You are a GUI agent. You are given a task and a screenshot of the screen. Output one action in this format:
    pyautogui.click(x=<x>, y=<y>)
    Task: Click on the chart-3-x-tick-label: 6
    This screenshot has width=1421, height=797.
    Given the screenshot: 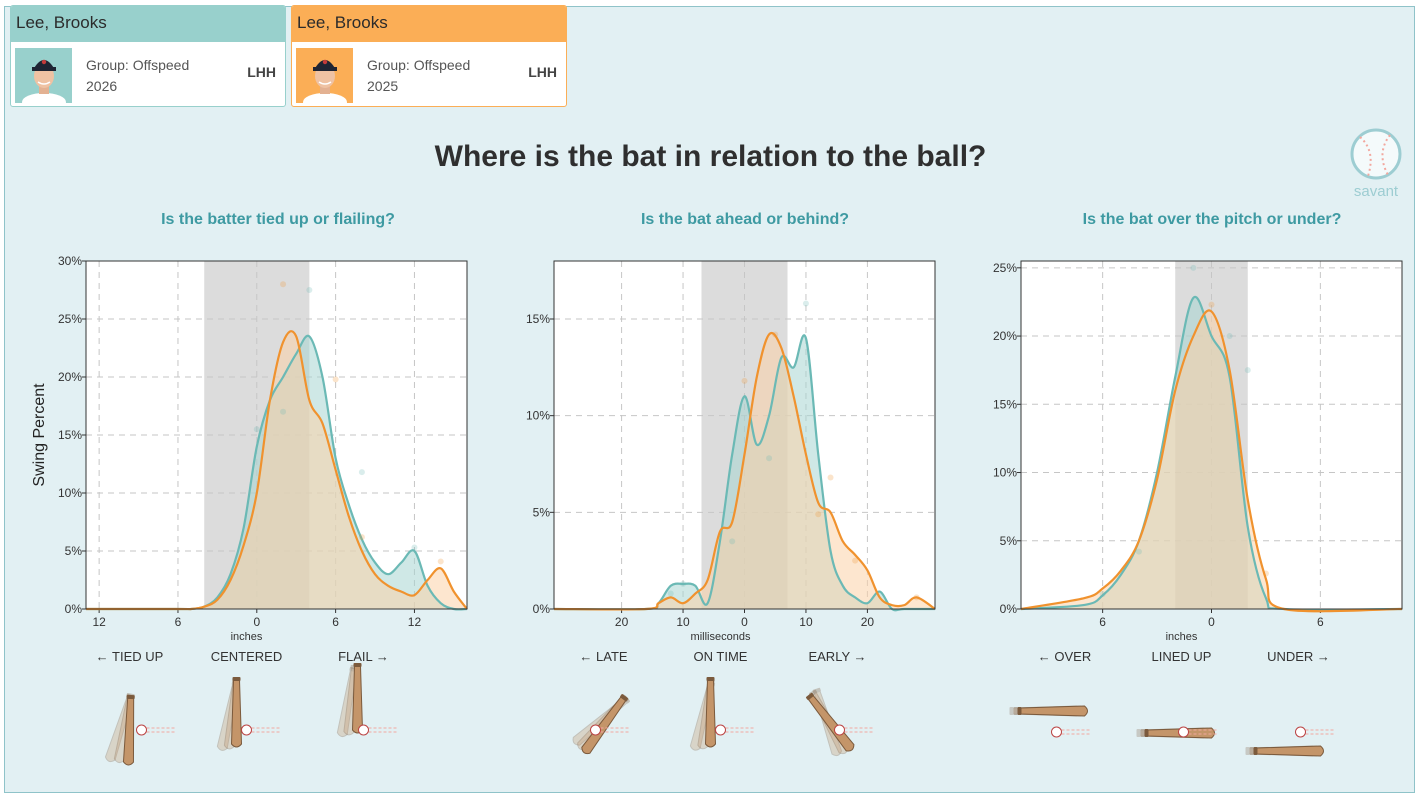 What is the action you would take?
    pyautogui.click(x=1320, y=622)
    